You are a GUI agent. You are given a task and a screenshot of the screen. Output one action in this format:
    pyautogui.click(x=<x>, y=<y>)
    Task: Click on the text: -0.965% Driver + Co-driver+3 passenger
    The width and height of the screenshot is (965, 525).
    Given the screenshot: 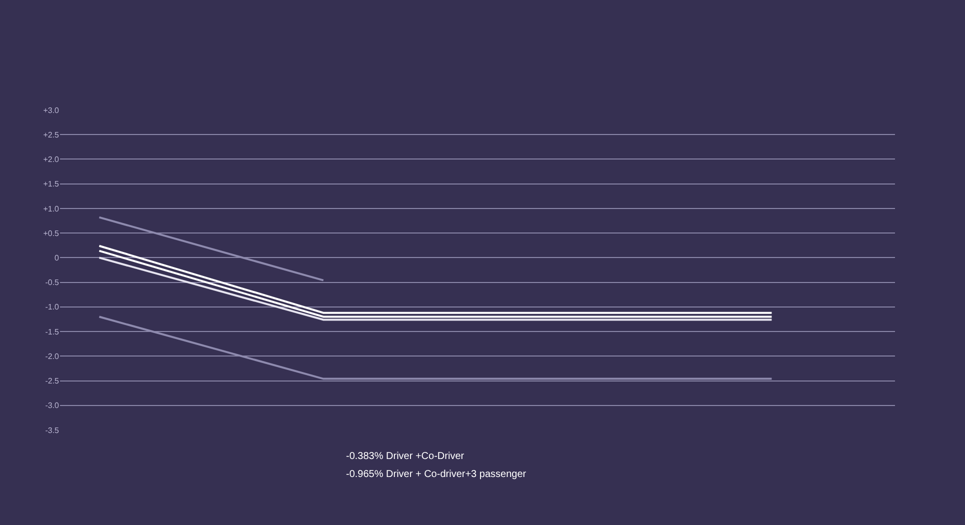 What is the action you would take?
    pyautogui.click(x=436, y=474)
    